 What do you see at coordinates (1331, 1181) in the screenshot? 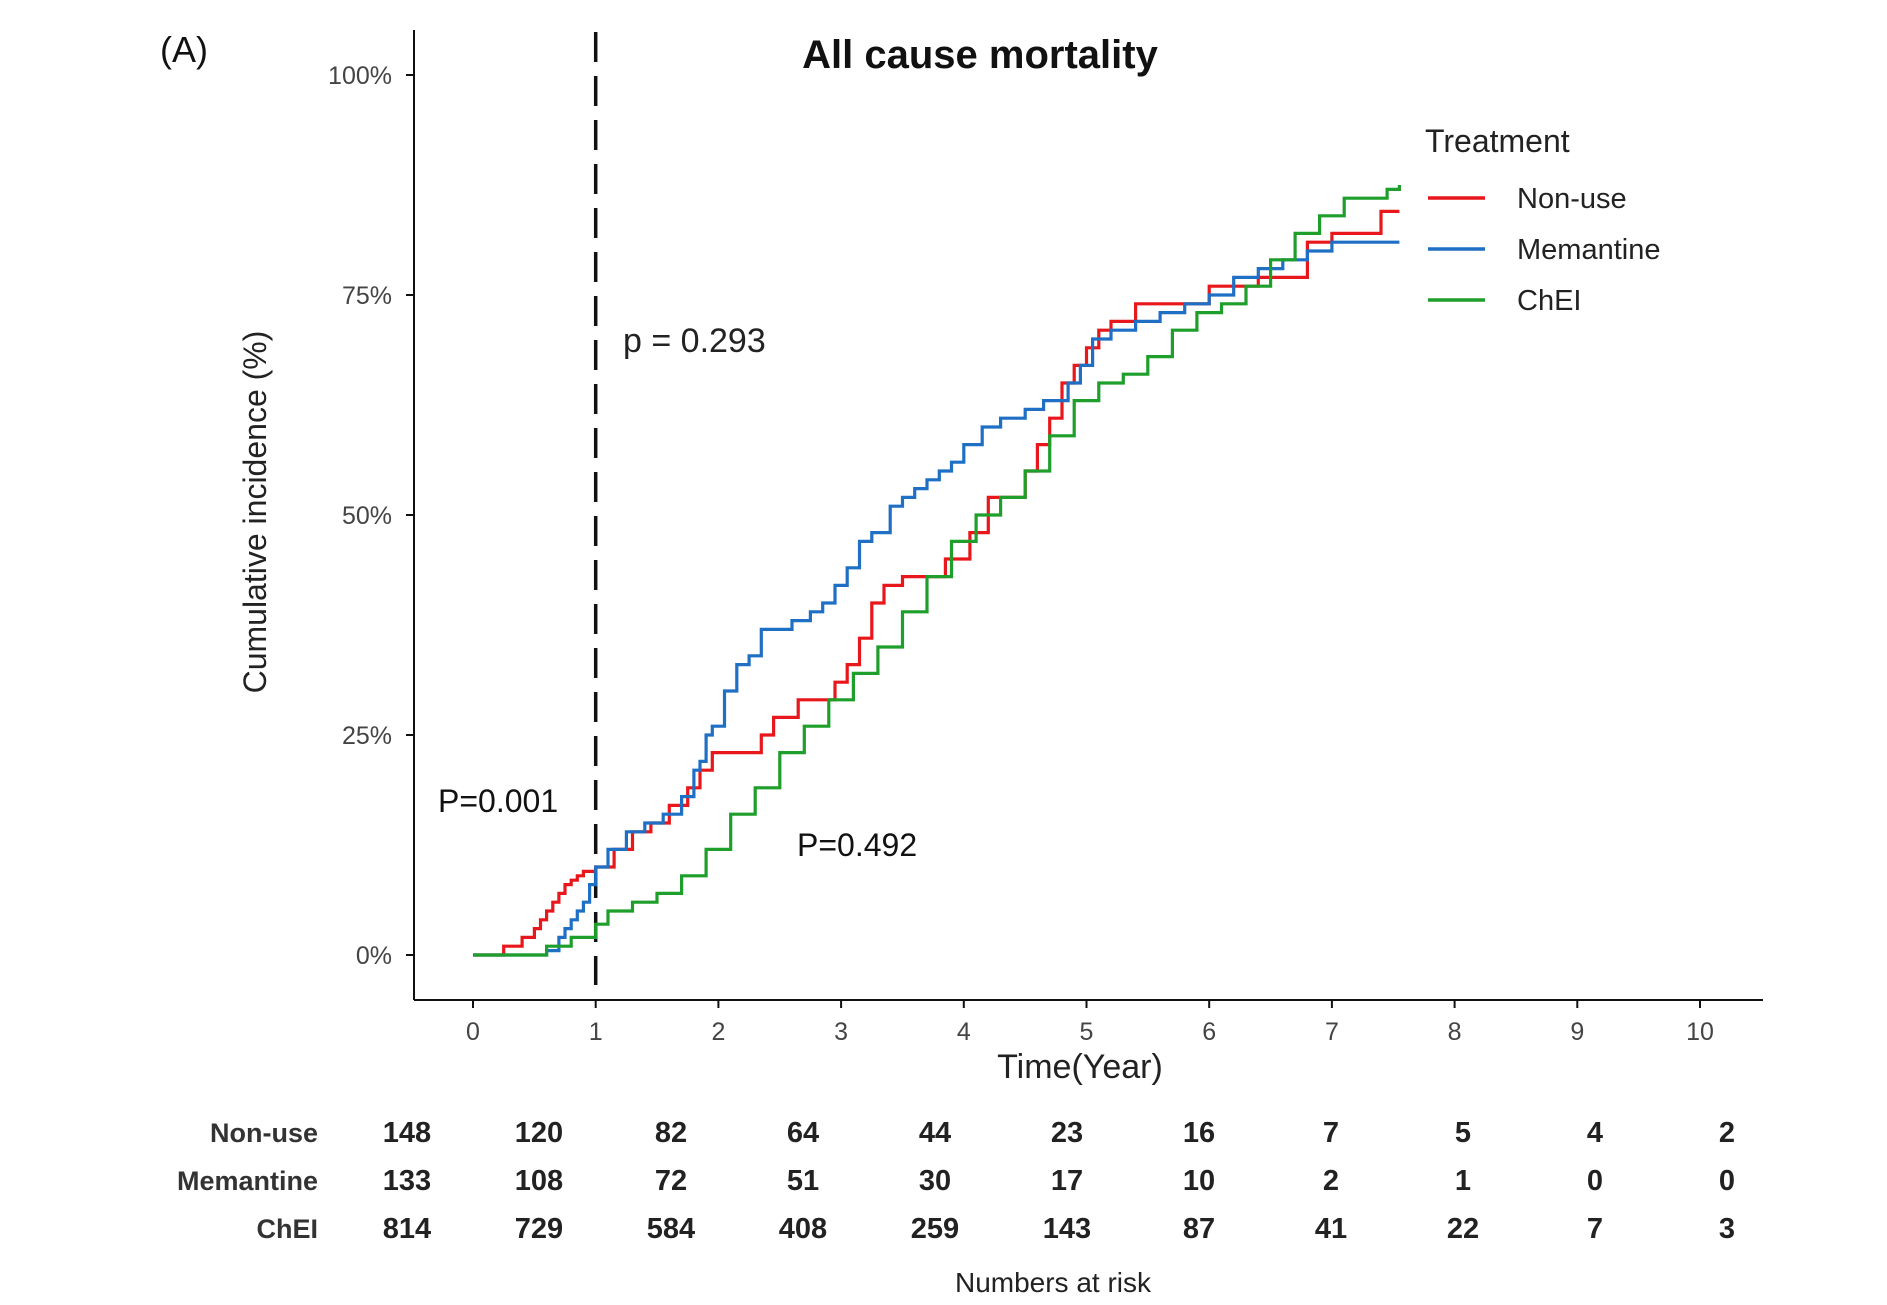
I see `risk-value-memantine: 2` at bounding box center [1331, 1181].